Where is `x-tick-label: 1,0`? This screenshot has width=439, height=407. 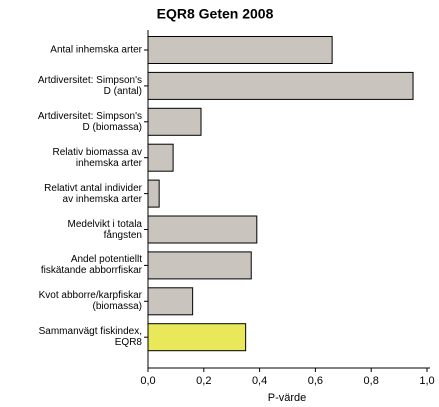
x-tick-label: 1,0 is located at coordinates (426, 381).